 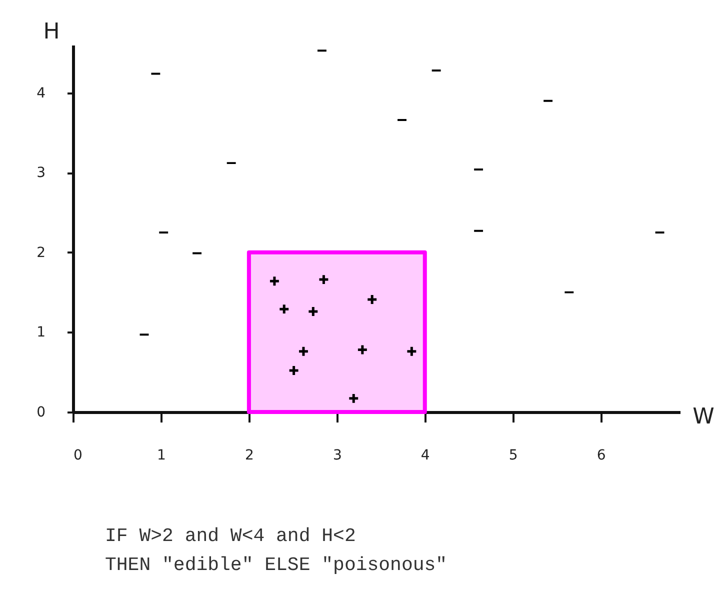 I want to click on y-tick-label: 2, so click(x=41, y=252).